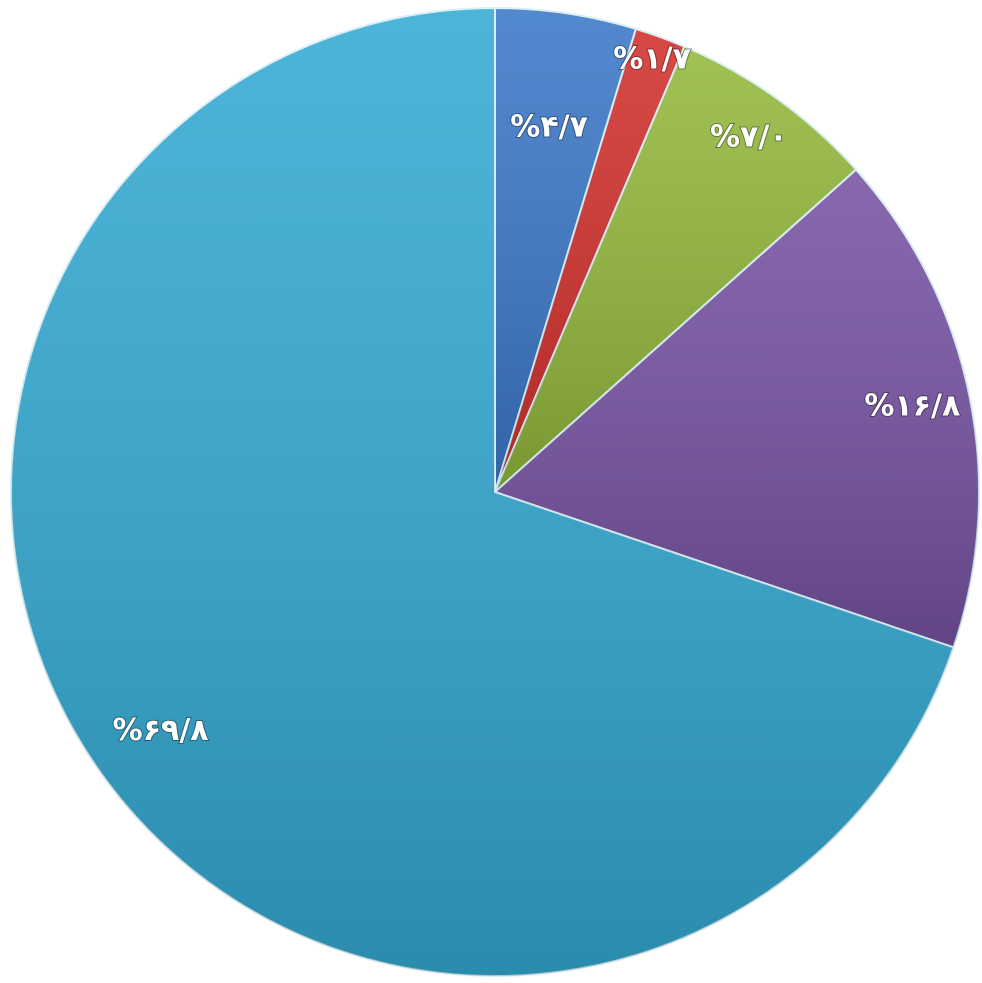 This screenshot has height=983, width=982. What do you see at coordinates (912, 405) in the screenshot?
I see `data-label: %۱۶/۸` at bounding box center [912, 405].